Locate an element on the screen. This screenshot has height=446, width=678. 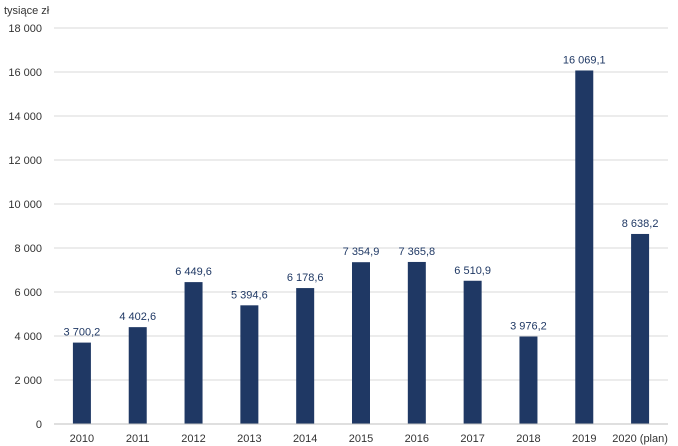
y-tick-label: 4 000 is located at coordinates (28, 337).